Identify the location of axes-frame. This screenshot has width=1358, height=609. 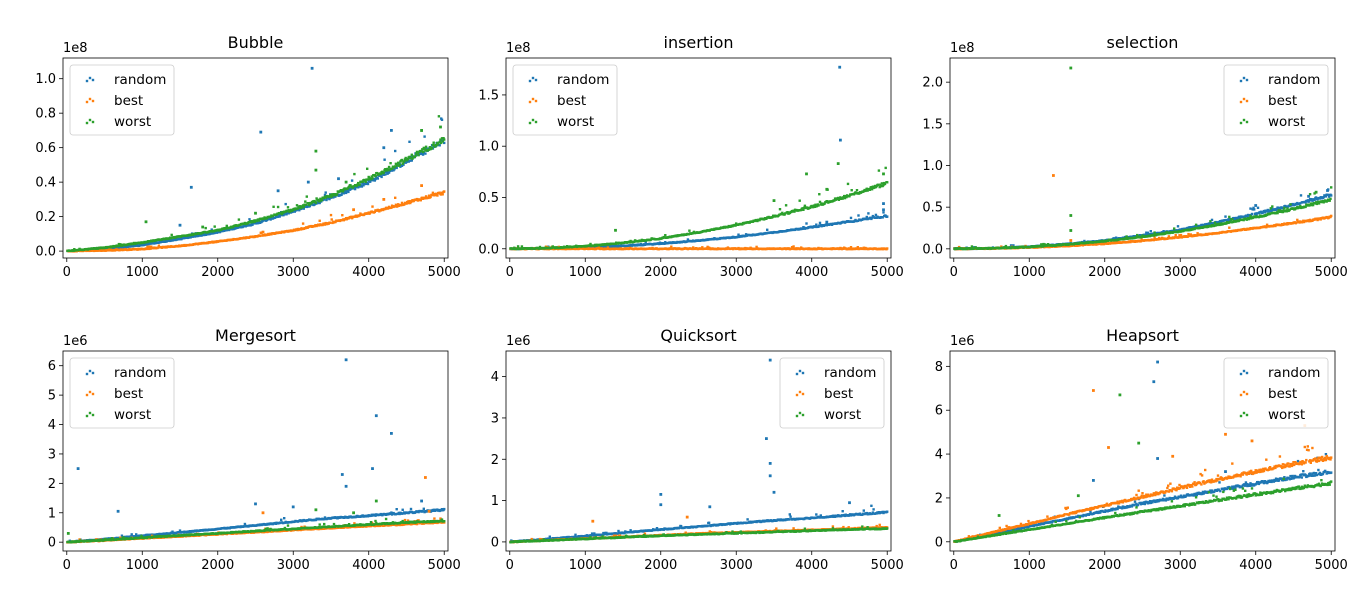
(255, 158).